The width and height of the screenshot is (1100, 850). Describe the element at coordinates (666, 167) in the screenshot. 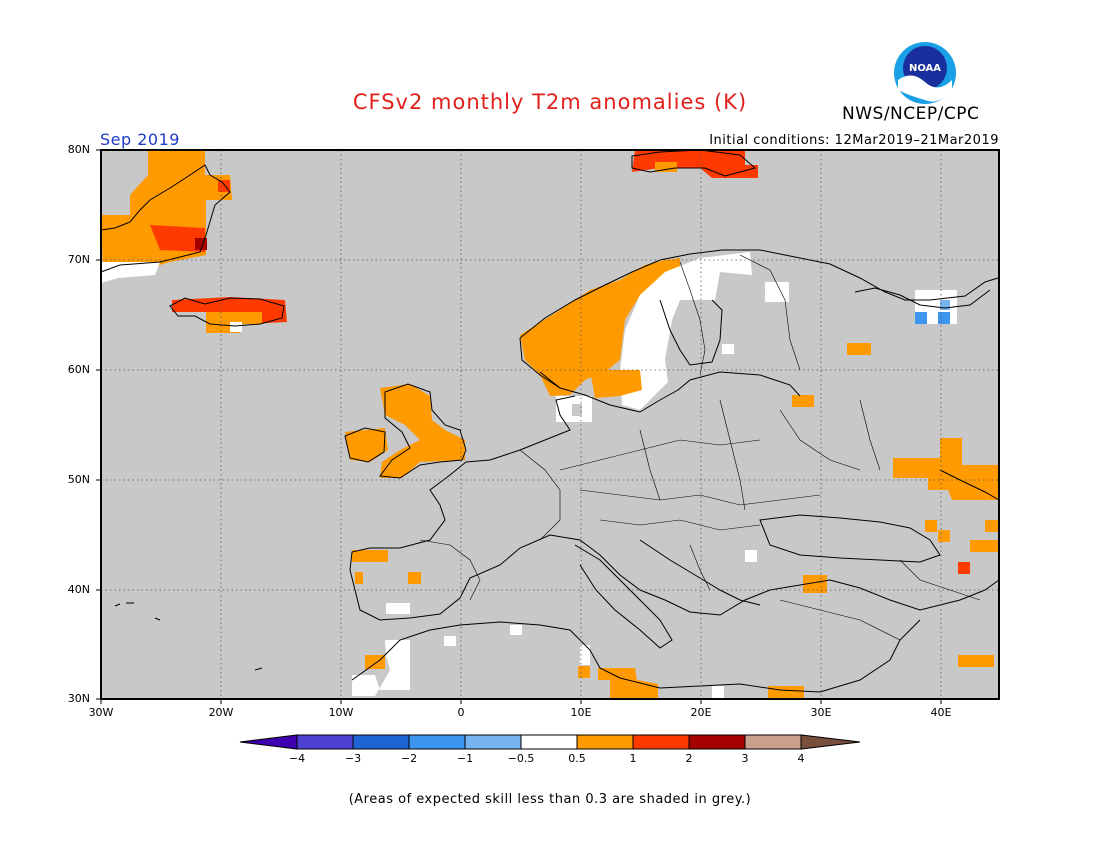

I see `svalbard-orange-cell` at that location.